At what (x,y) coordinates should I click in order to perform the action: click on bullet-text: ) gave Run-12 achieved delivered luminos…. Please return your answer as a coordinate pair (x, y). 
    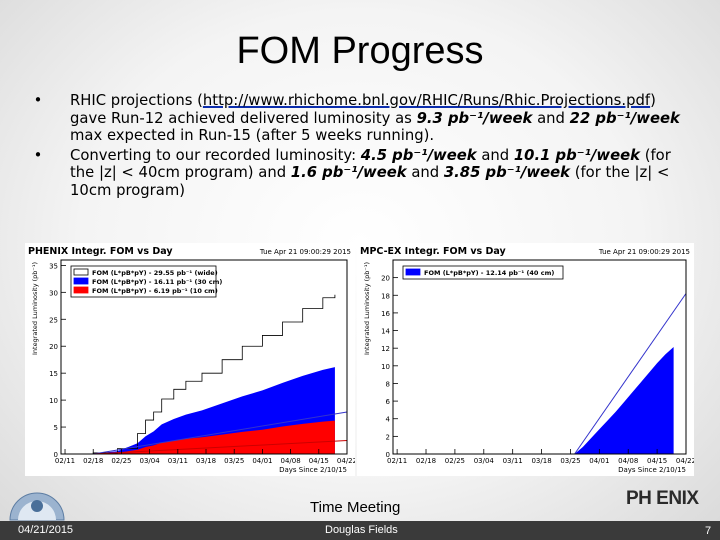
    Looking at the image, I should click on (363, 109).